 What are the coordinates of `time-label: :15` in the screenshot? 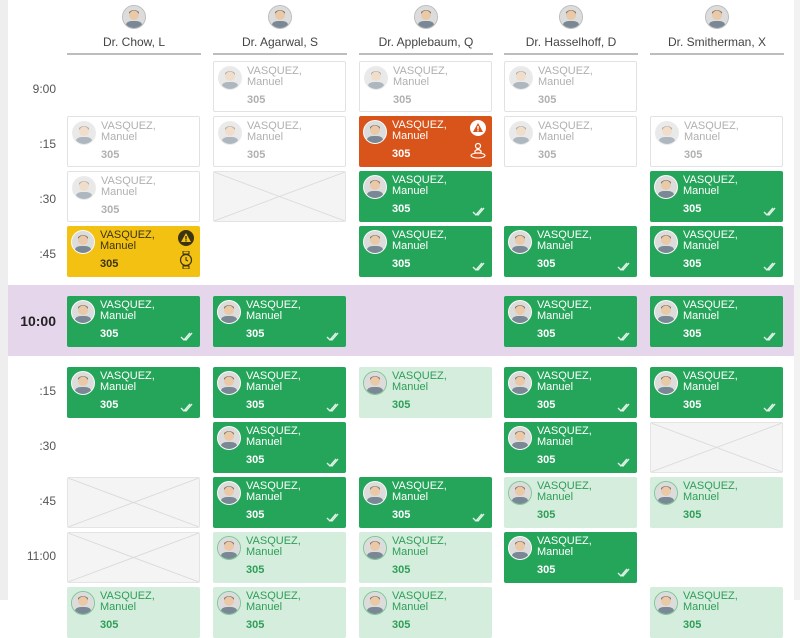 It's located at (47, 144).